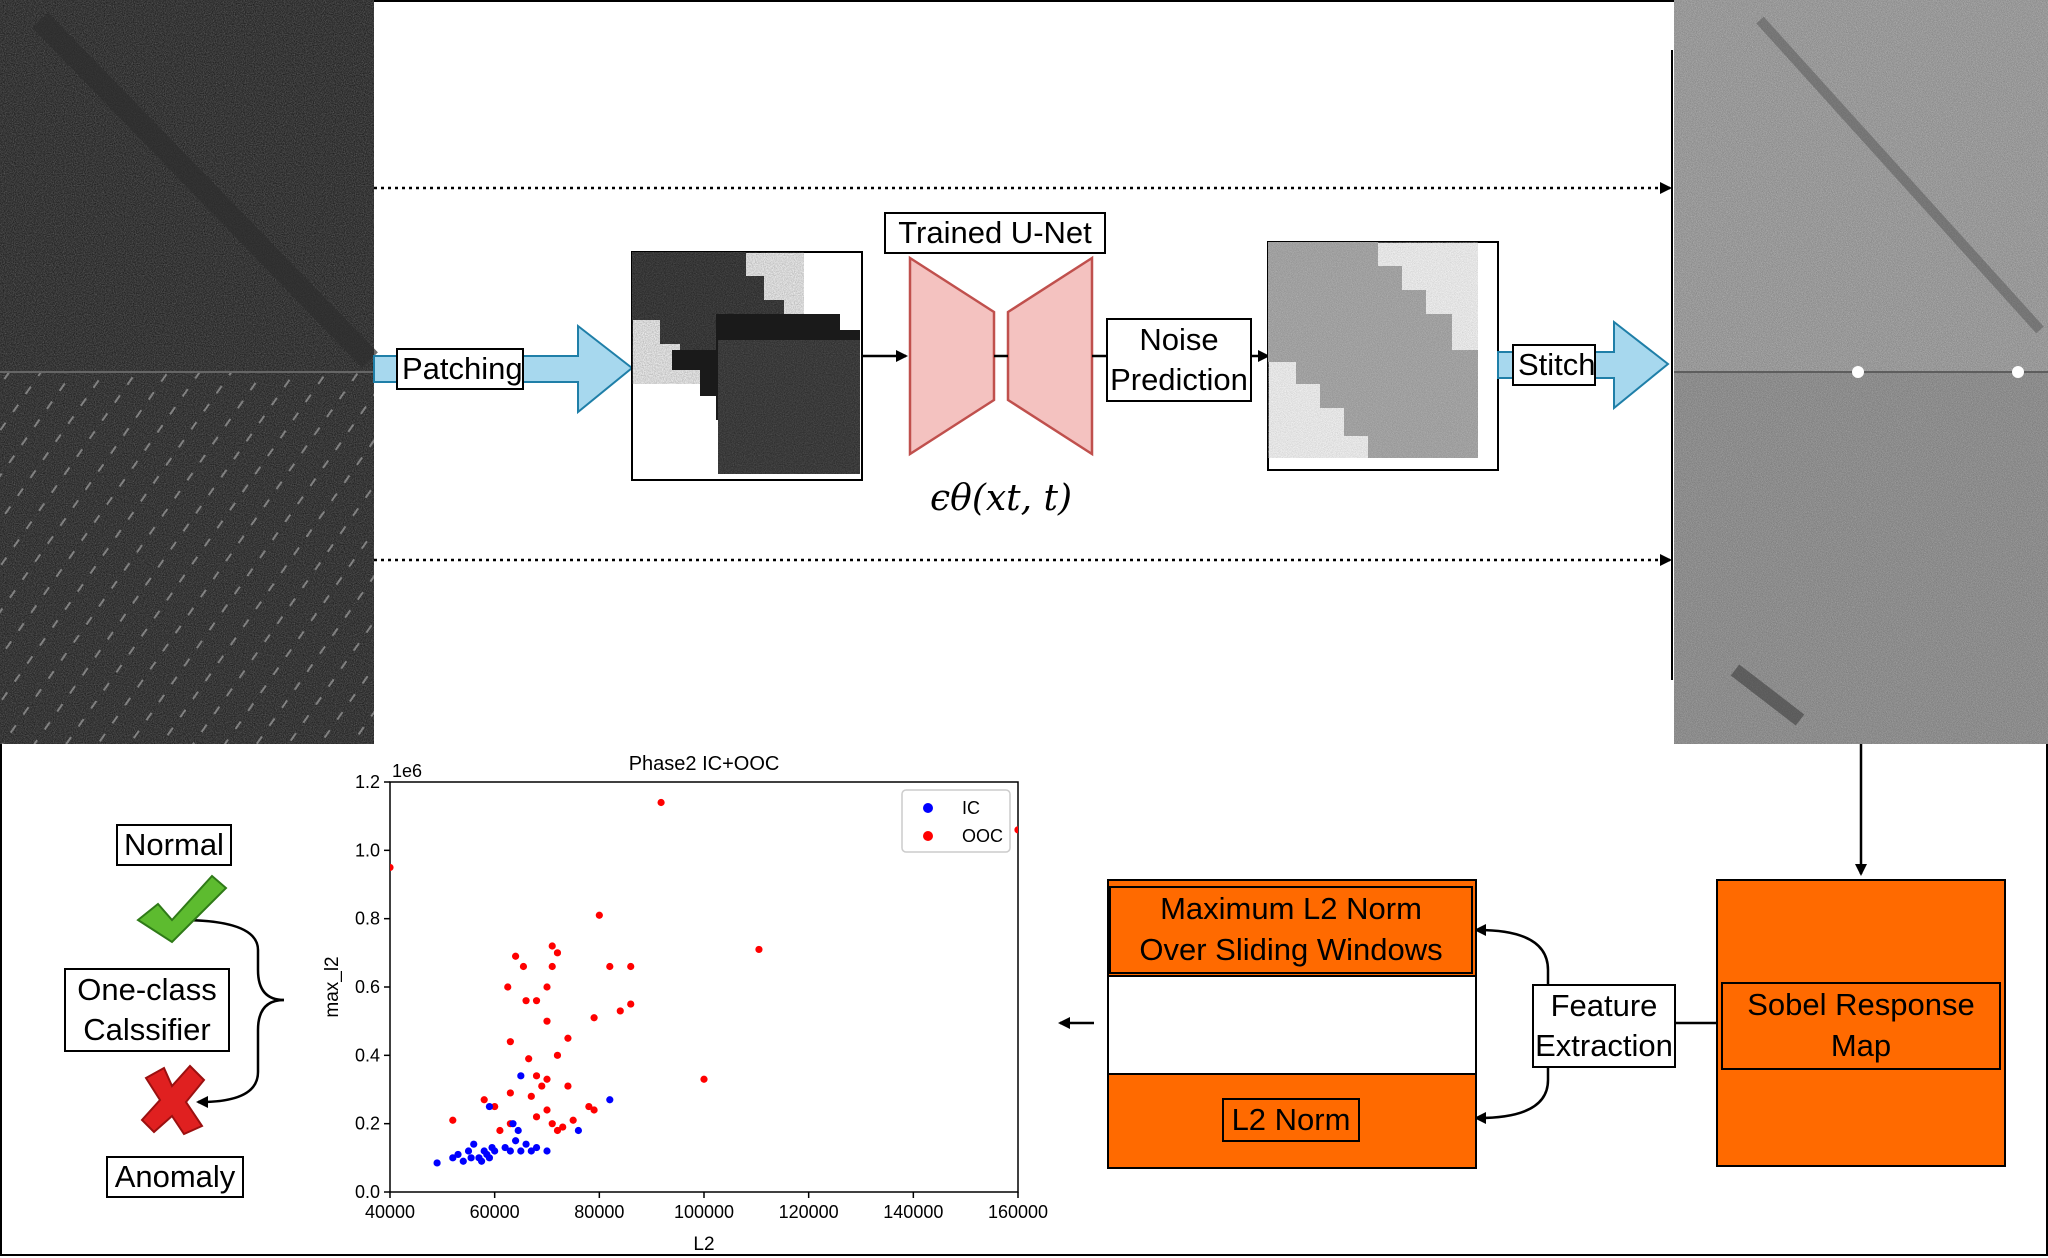 This screenshot has height=1258, width=2048. Describe the element at coordinates (189, 372) in the screenshot. I see `input-image` at that location.